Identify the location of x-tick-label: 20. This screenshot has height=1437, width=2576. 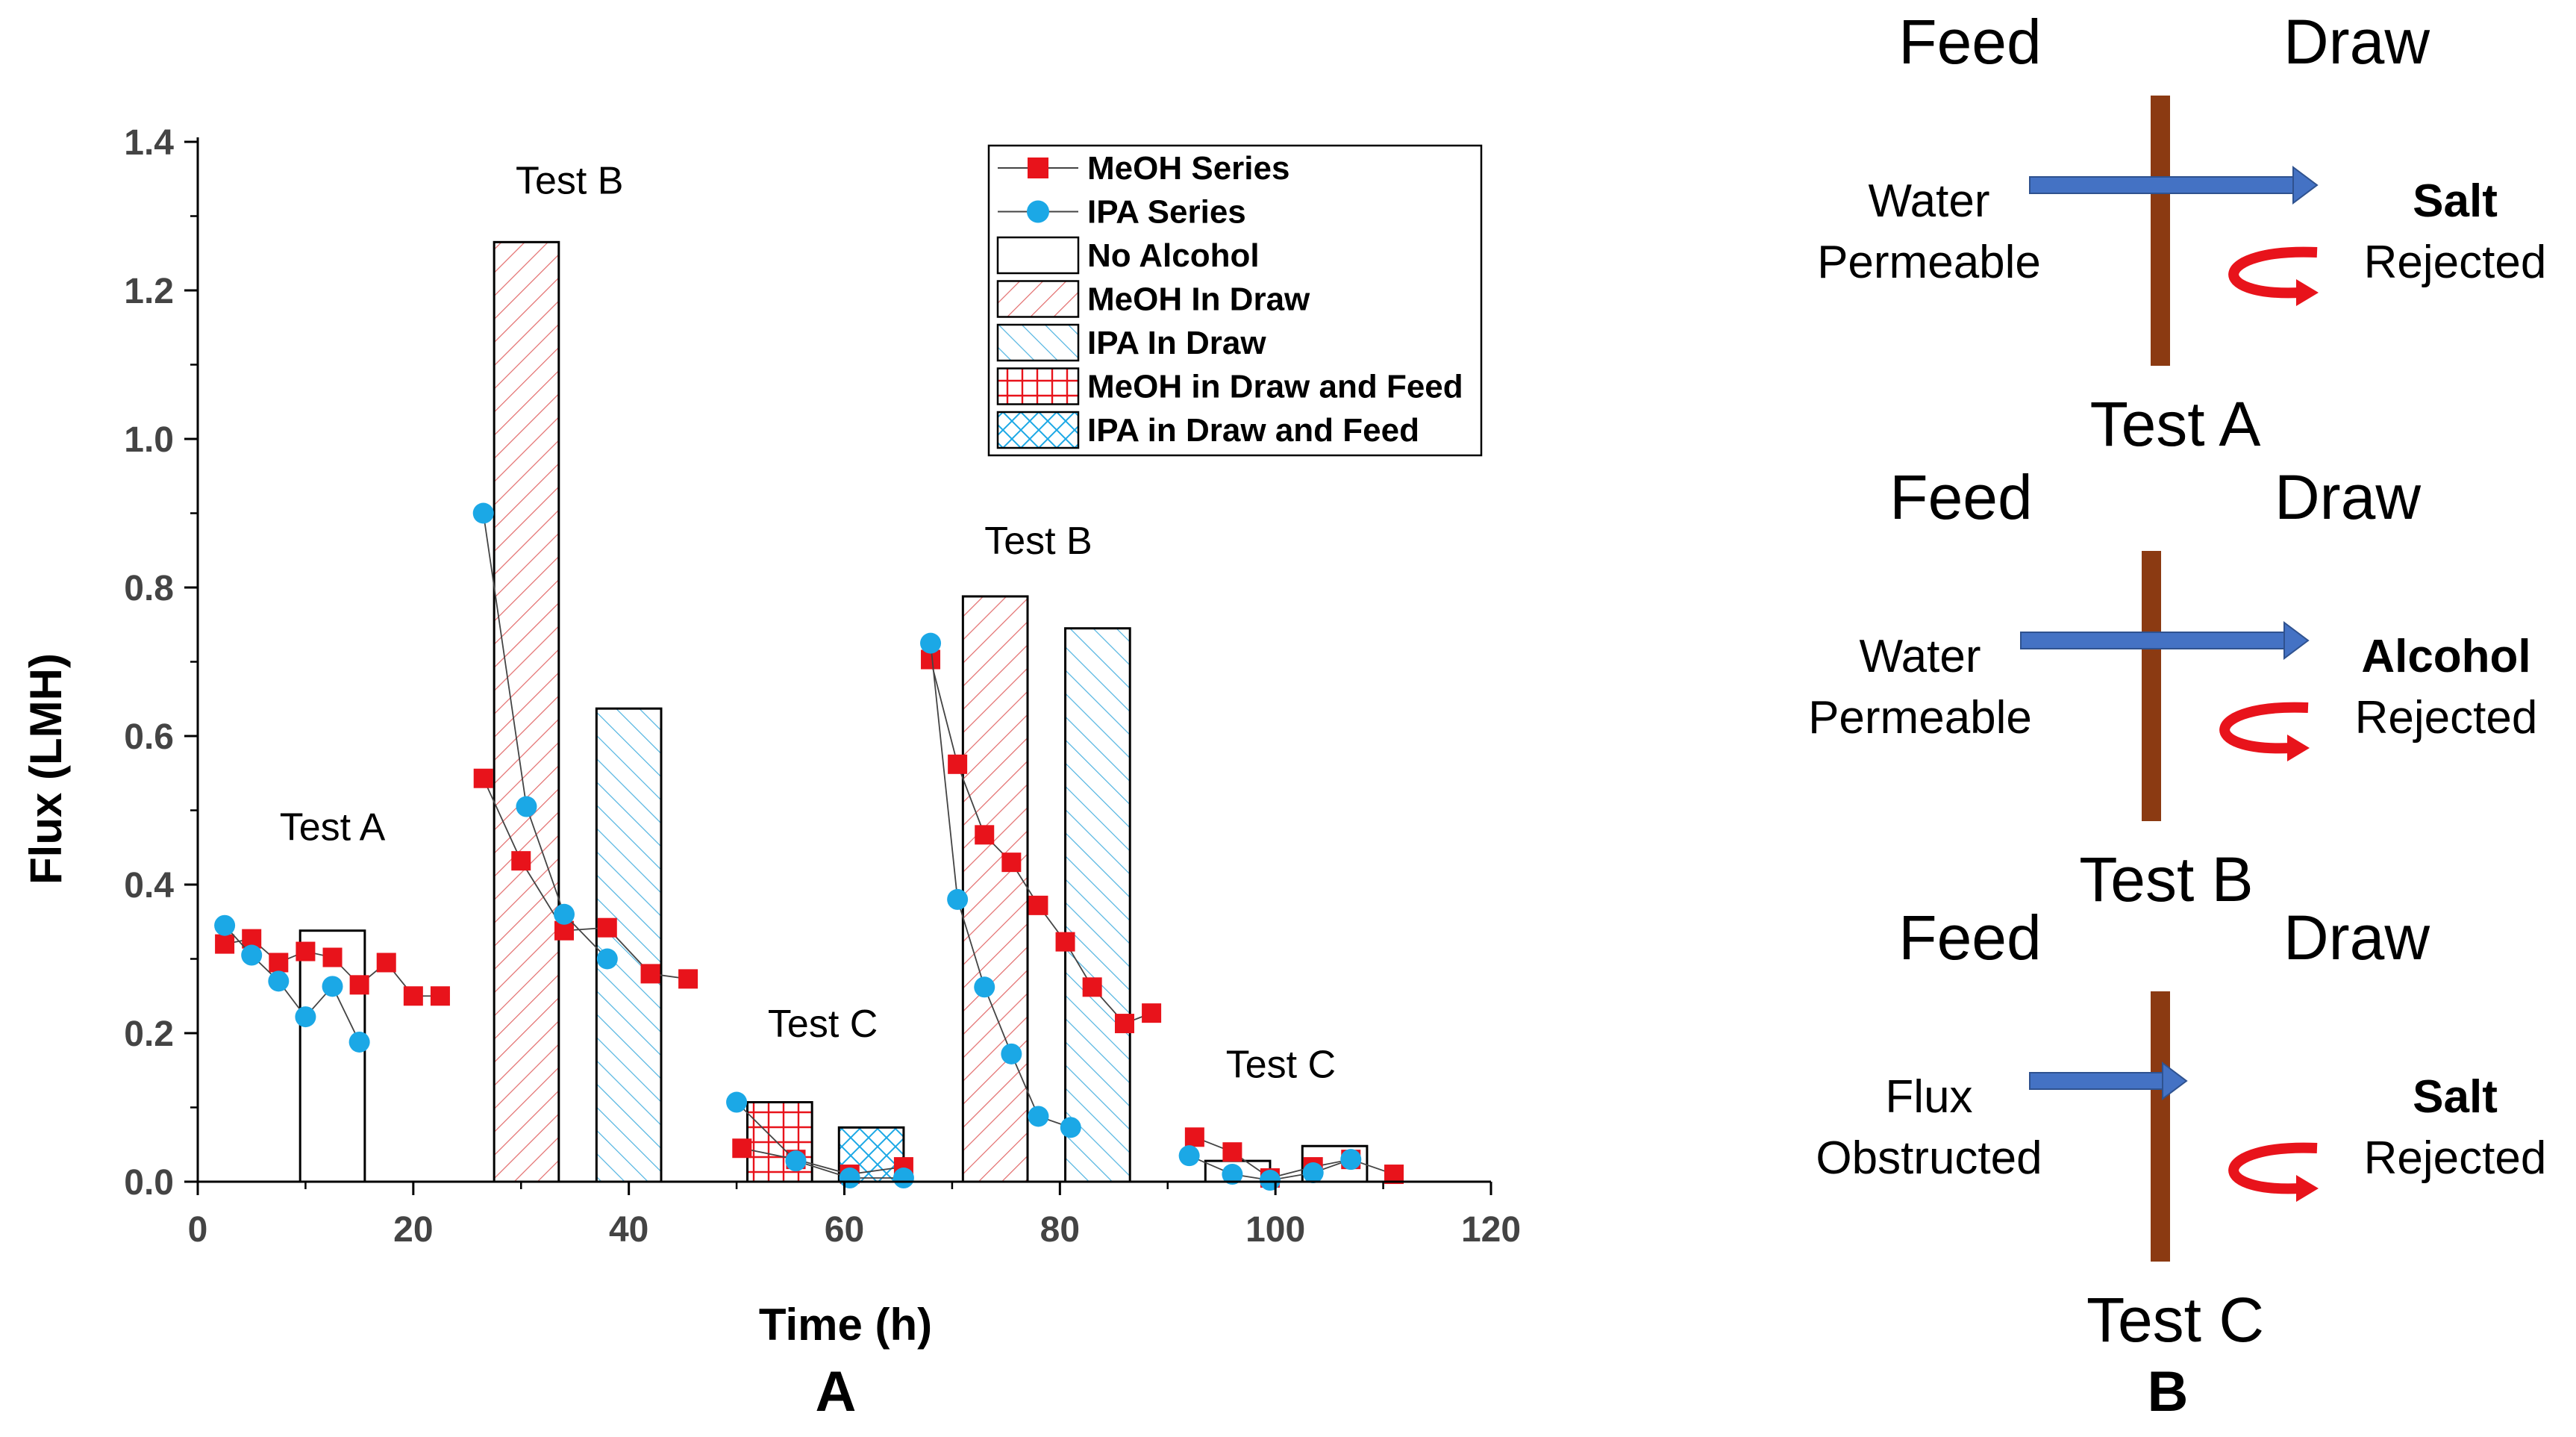
(413, 1230).